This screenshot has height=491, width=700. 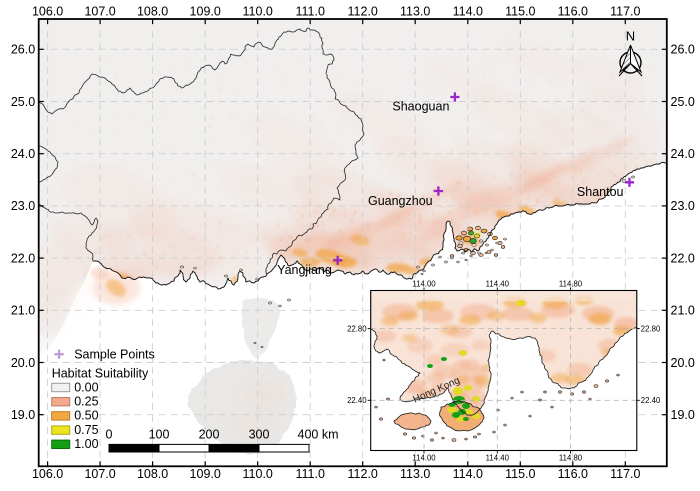 I want to click on svg-text: Sample Points, so click(x=114, y=354).